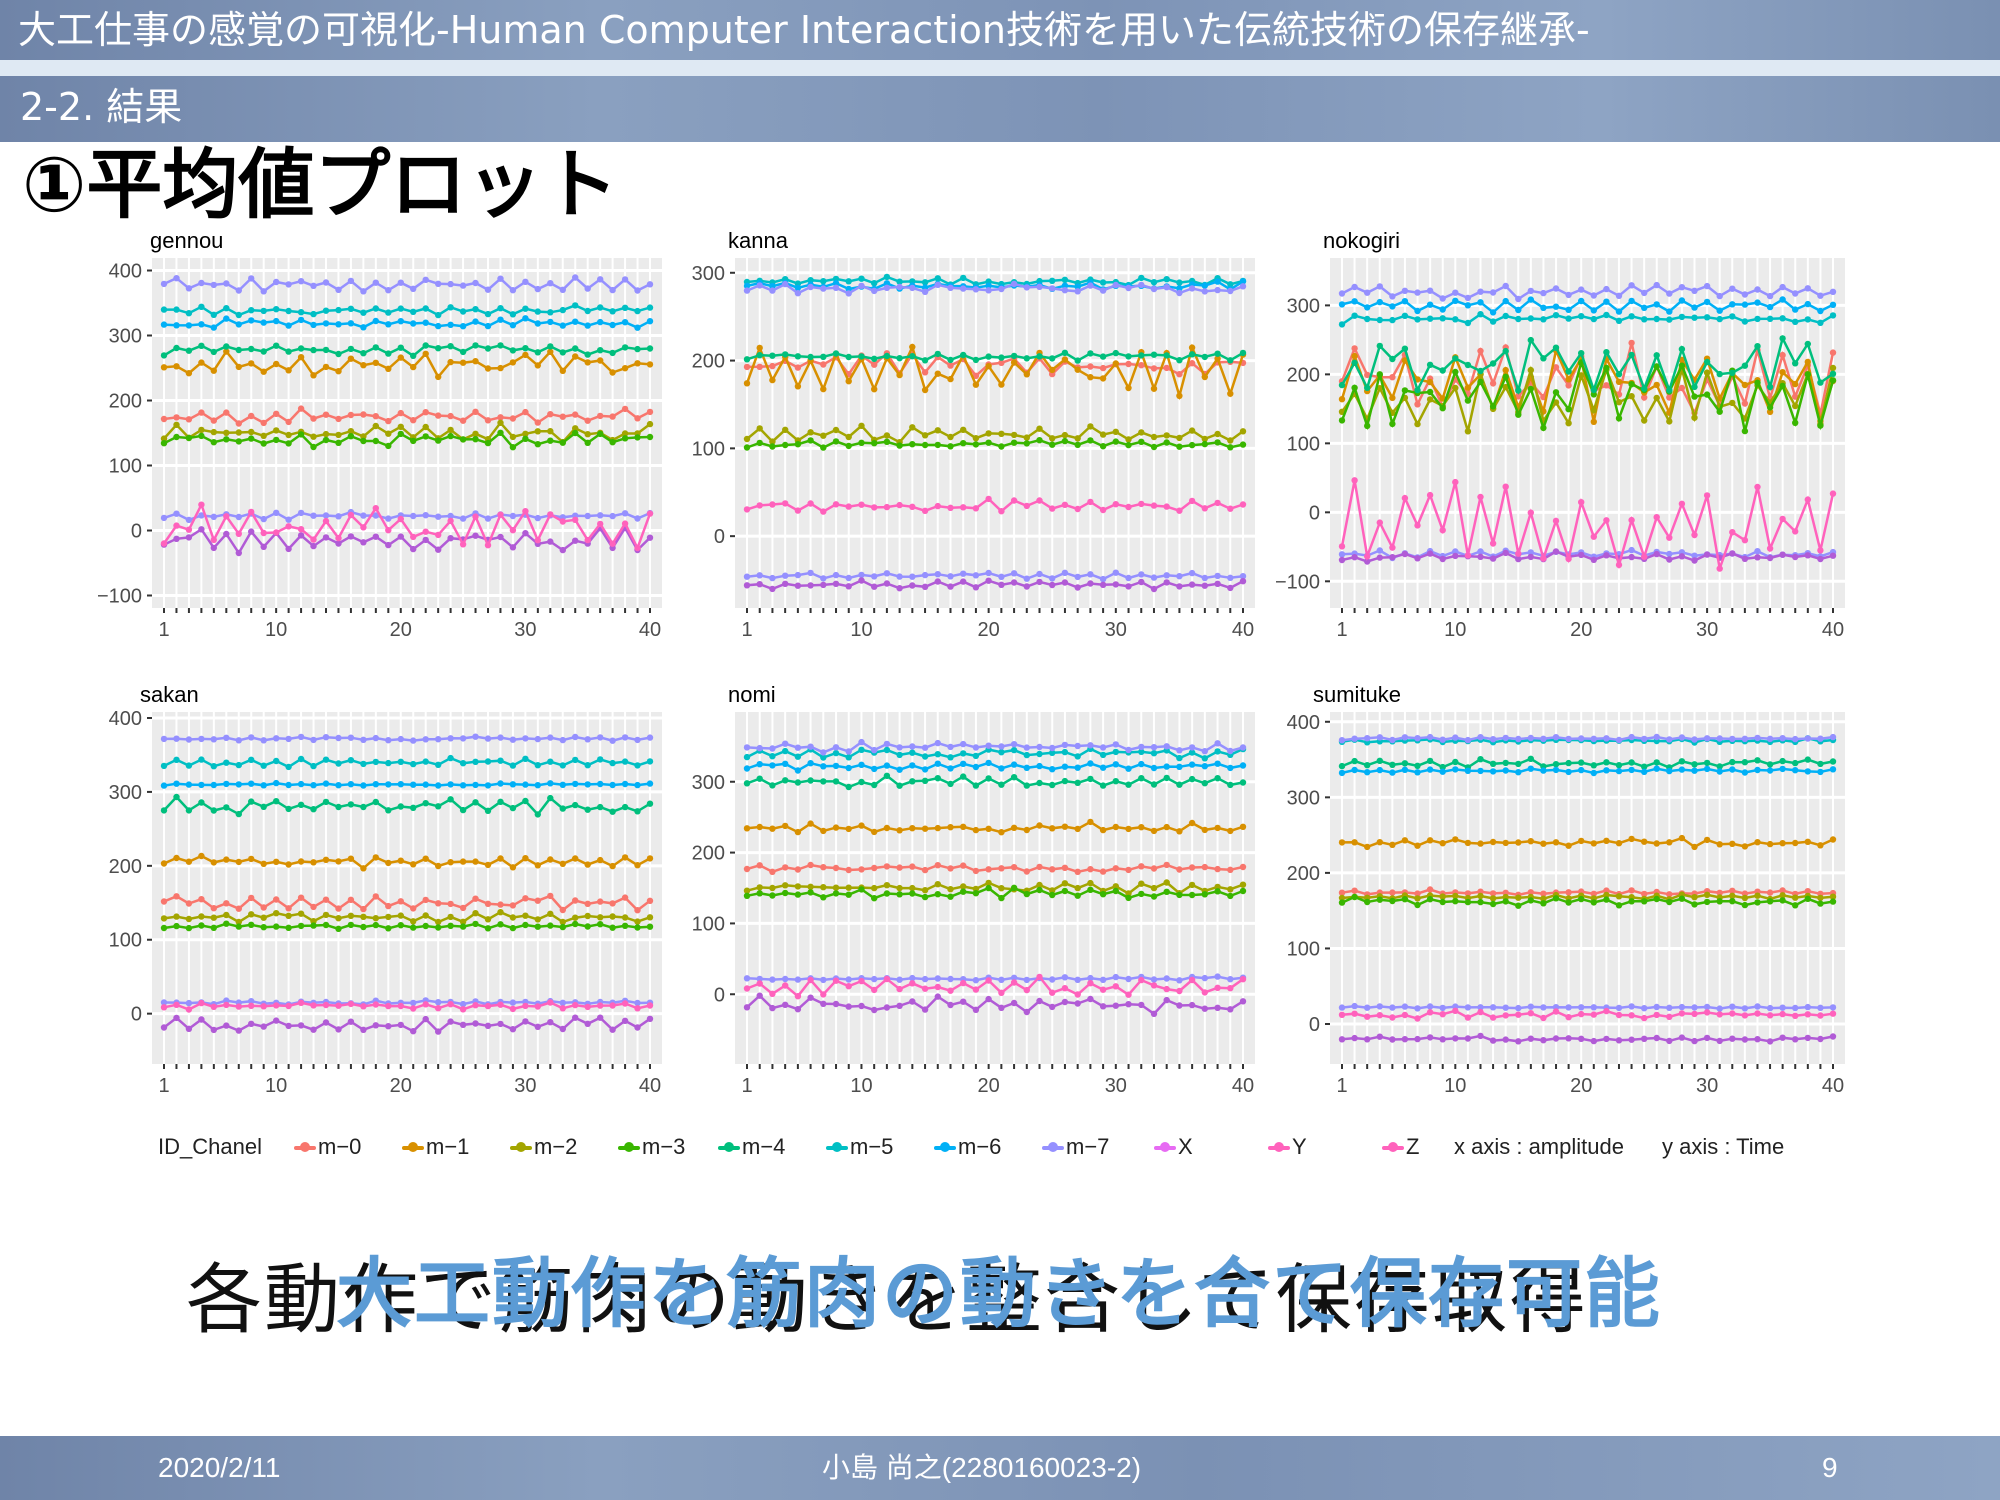  I want to click on series-line-X, so click(1587, 554).